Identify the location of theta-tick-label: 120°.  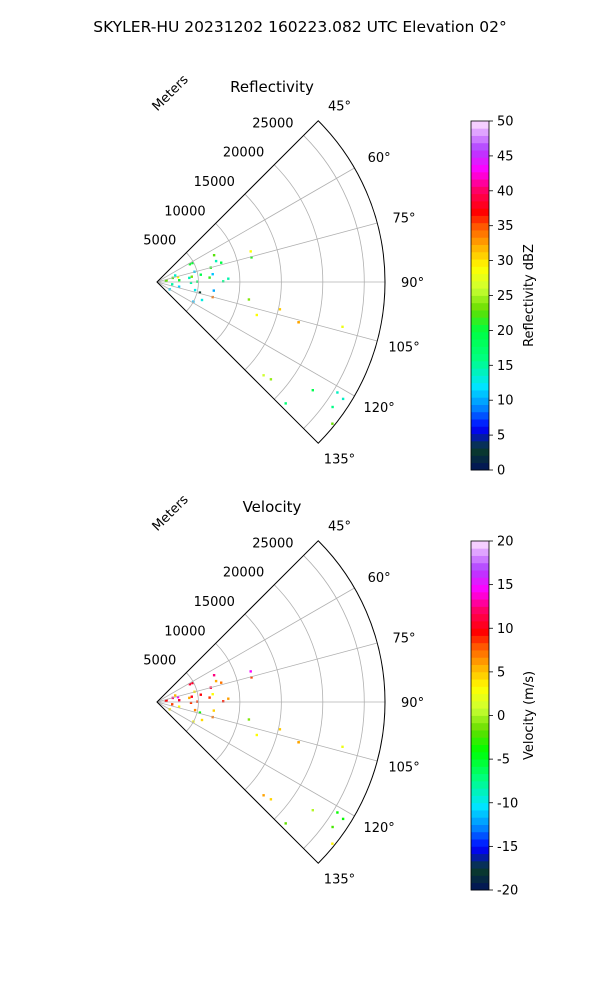
(378, 828).